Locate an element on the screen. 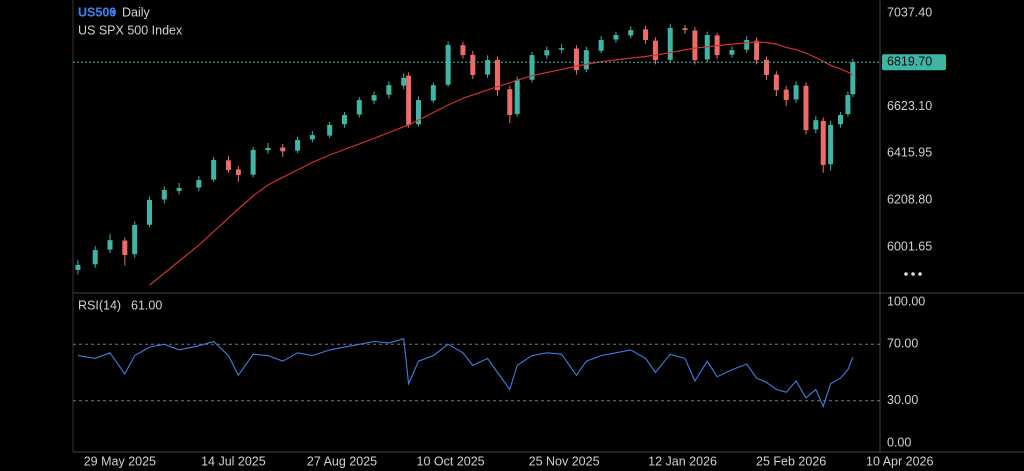  y-tick-label: 6208.80 is located at coordinates (909, 199).